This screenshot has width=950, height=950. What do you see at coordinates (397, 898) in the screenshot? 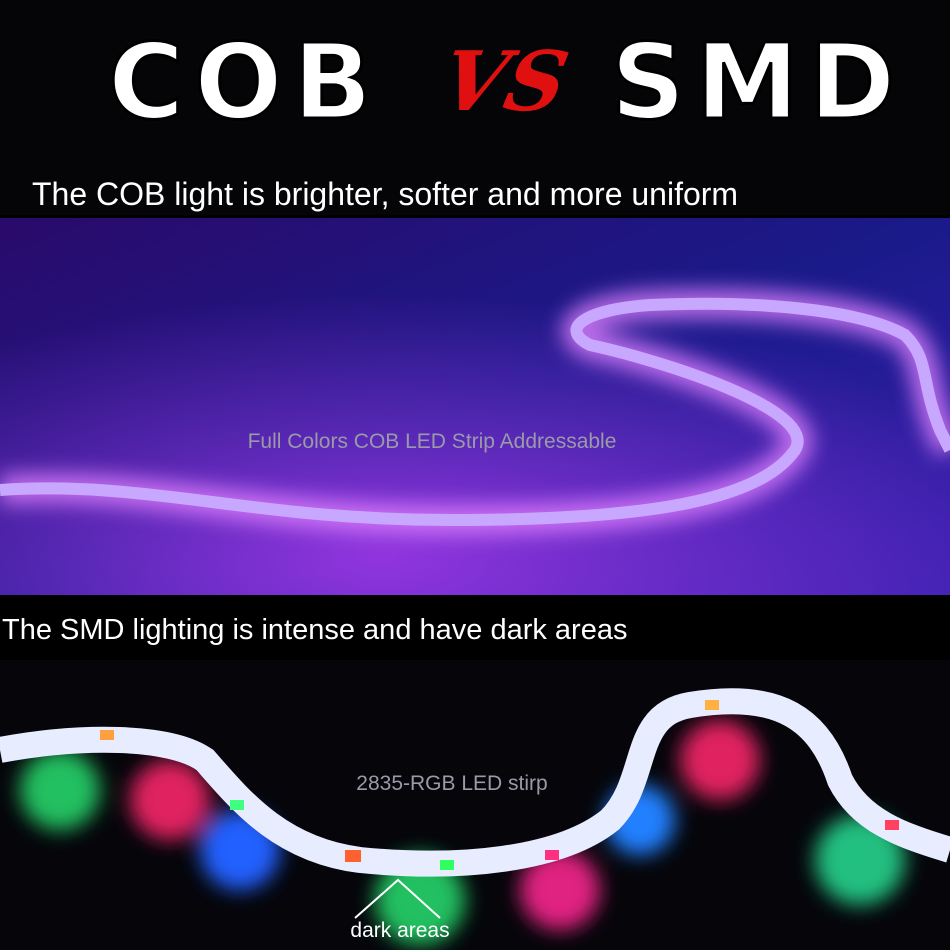
I see `dark-area-pointer` at bounding box center [397, 898].